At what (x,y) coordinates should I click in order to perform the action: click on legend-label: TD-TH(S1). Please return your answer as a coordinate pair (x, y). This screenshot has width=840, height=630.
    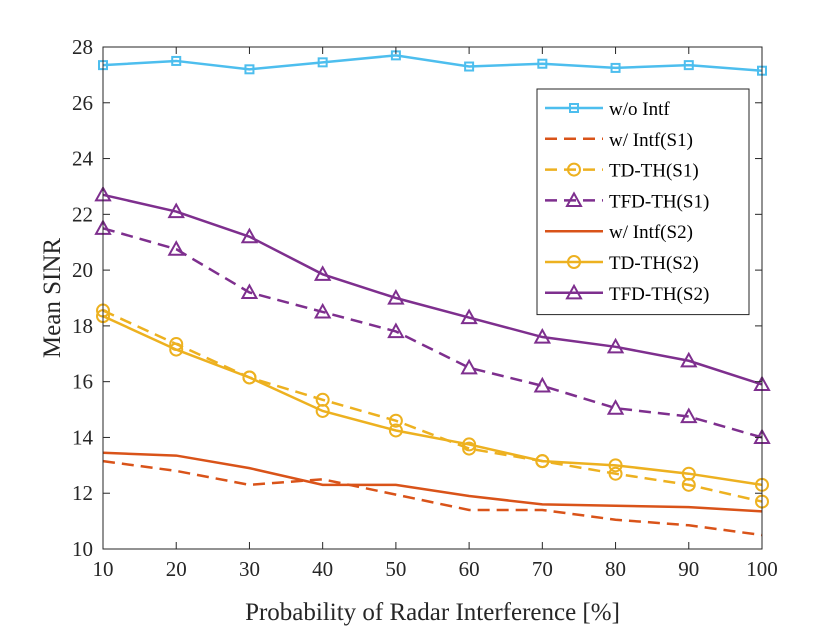
    Looking at the image, I should click on (654, 171).